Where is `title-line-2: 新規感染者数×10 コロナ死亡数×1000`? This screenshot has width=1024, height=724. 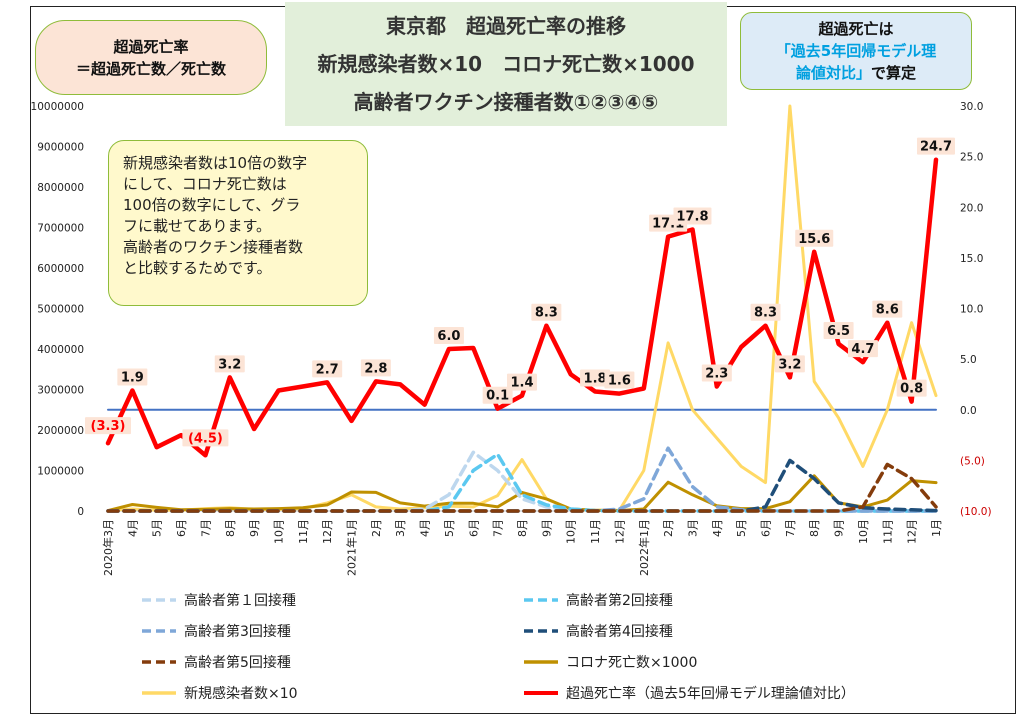 title-line-2: 新規感染者数×10 コロナ死亡数×1000 is located at coordinates (506, 64).